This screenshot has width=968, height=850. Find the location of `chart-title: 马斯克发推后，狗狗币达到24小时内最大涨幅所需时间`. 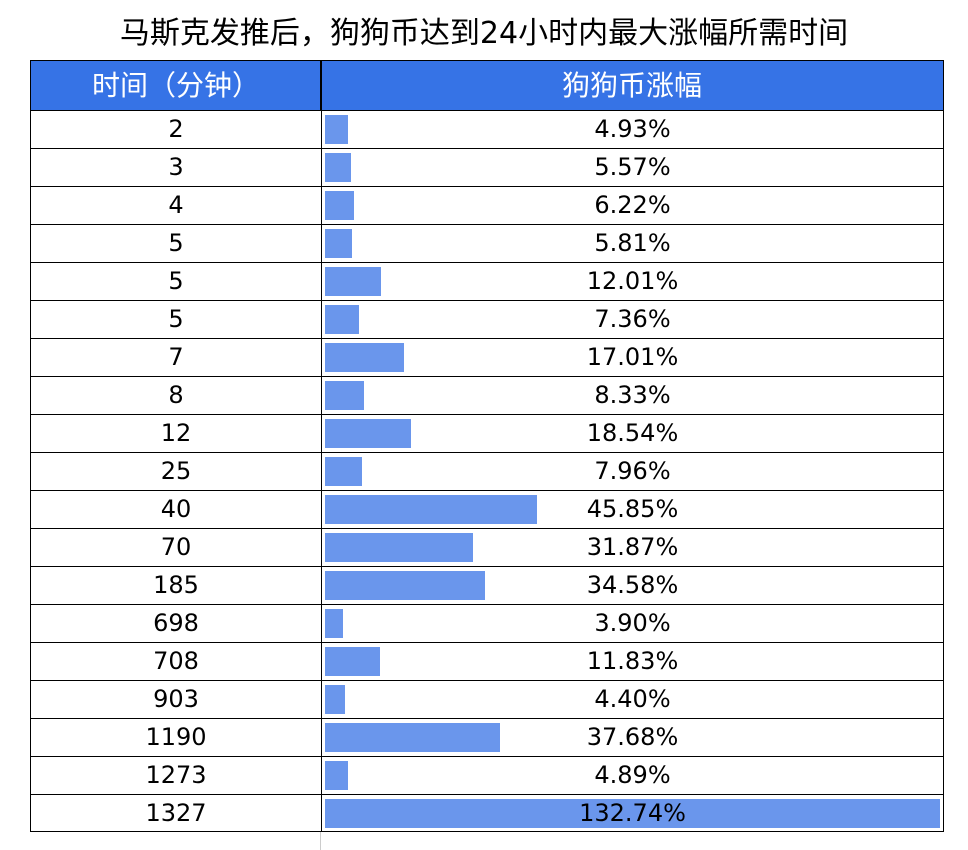

chart-title: 马斯克发推后，狗狗币达到24小时内最大涨幅所需时间 is located at coordinates (484, 33).